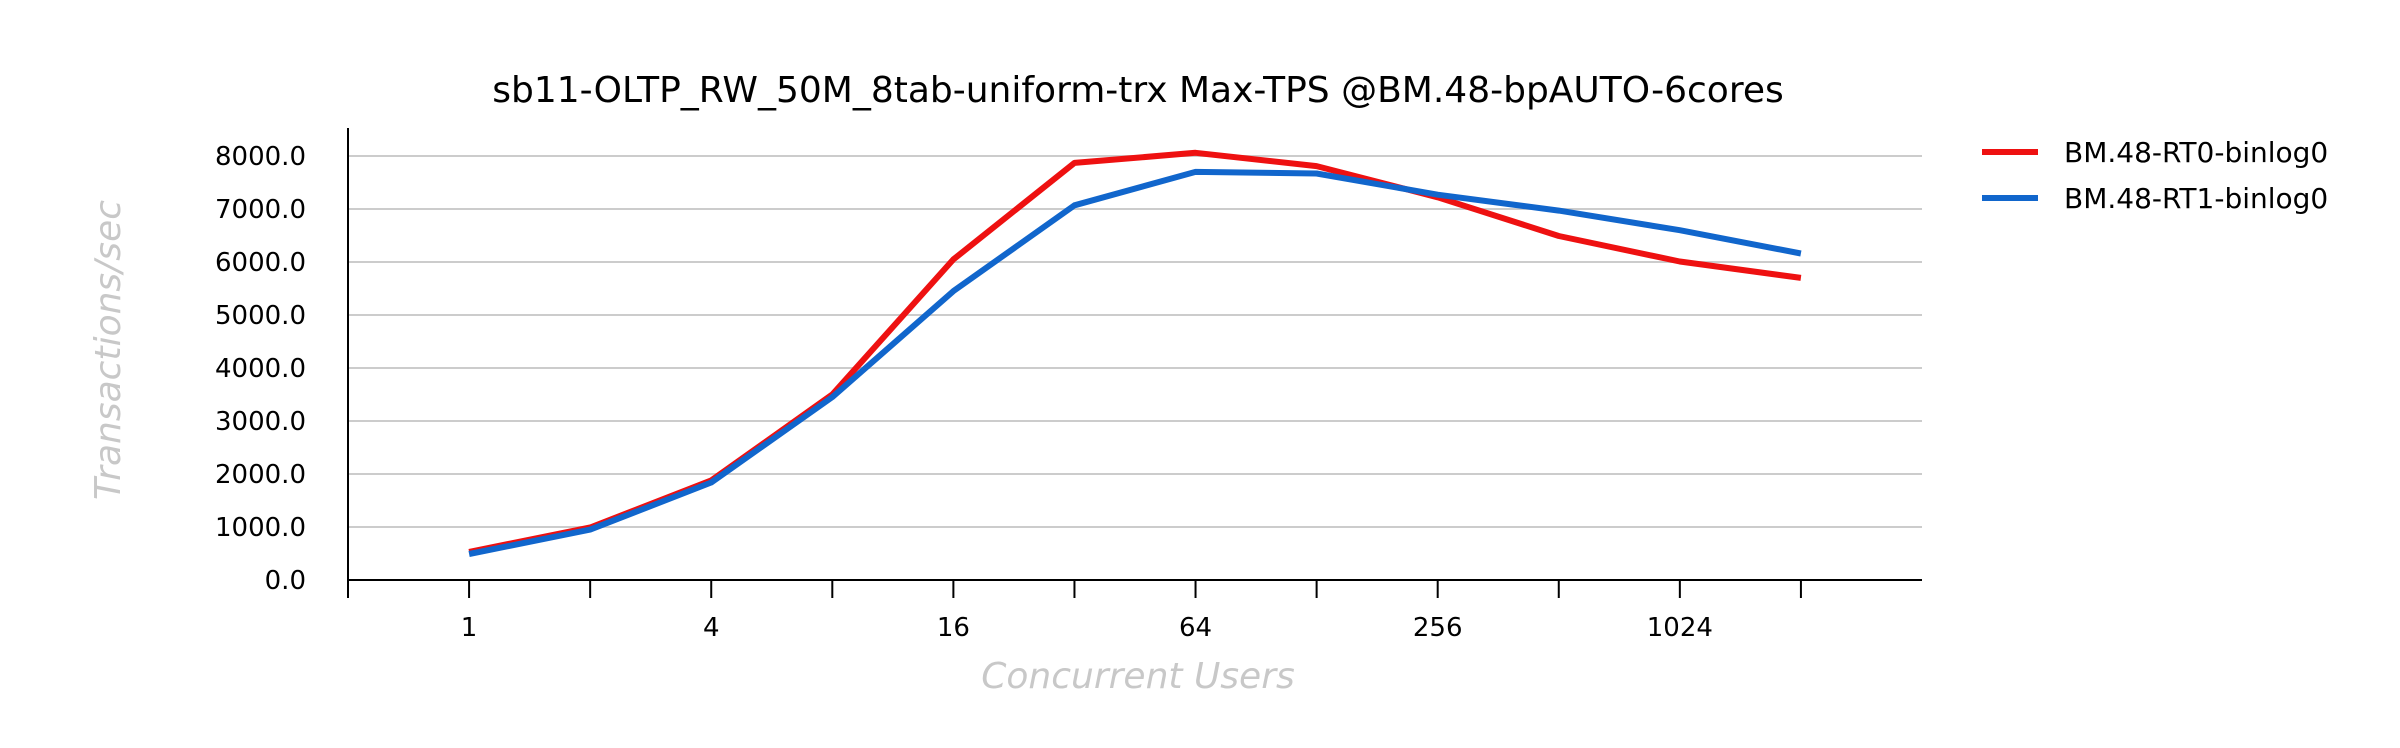 The width and height of the screenshot is (2400, 748). I want to click on x-tick-label: 16, so click(953, 628).